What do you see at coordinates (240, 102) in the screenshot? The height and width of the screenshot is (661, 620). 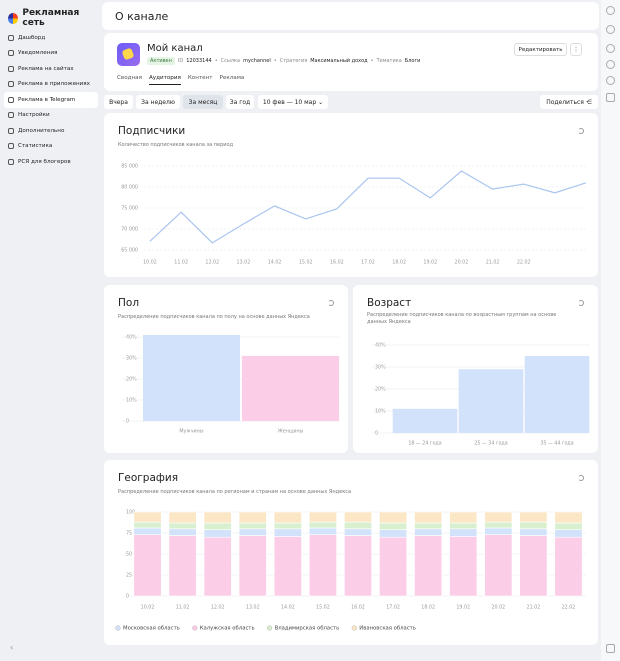 I see `period-option: За год` at bounding box center [240, 102].